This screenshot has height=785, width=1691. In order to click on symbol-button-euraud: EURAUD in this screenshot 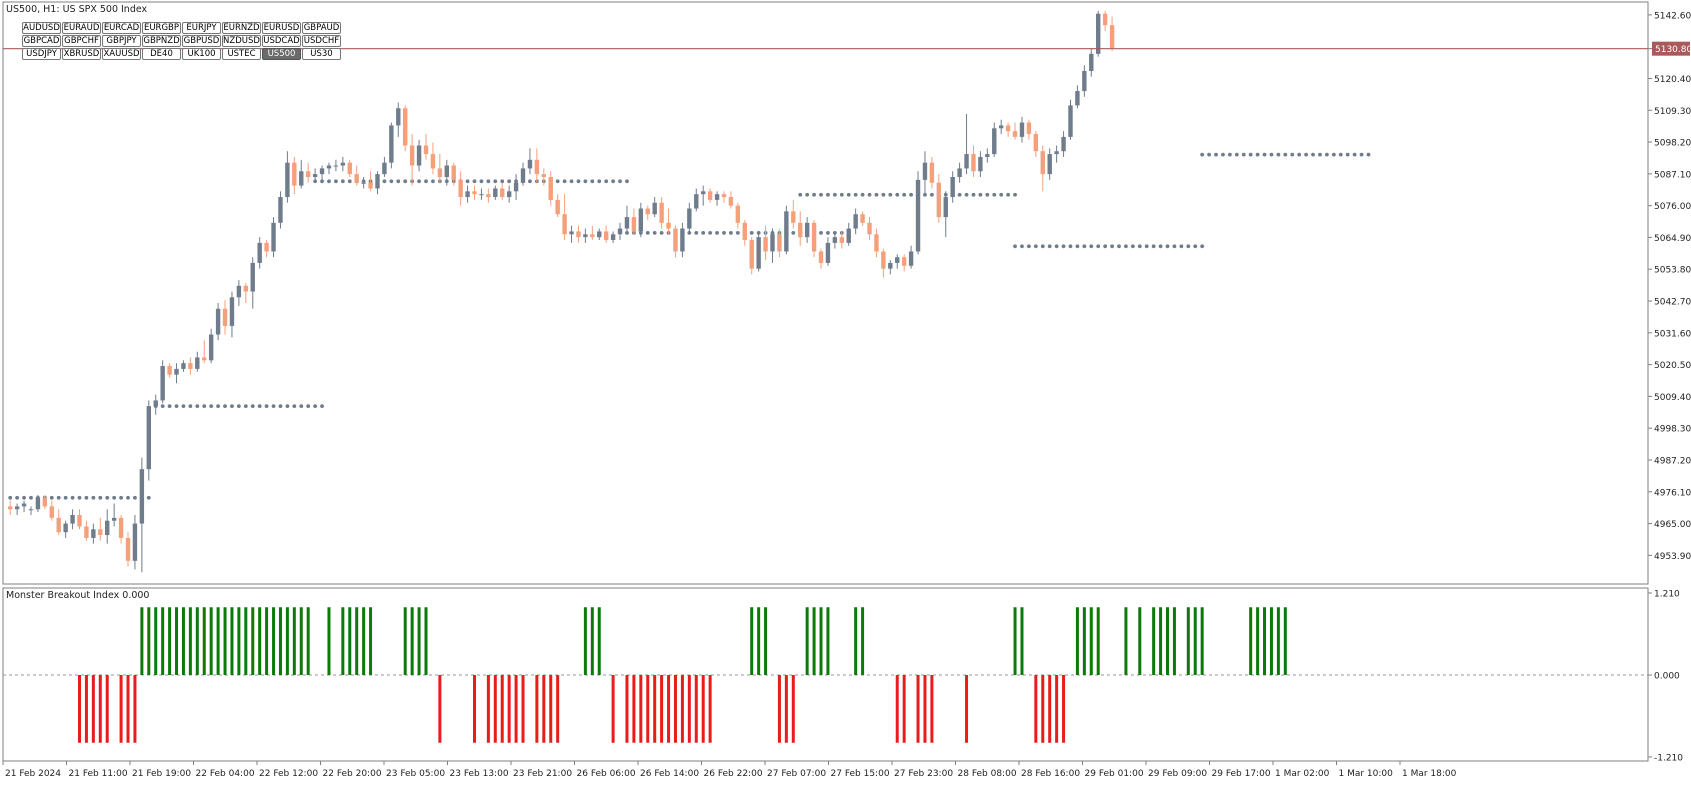, I will do `click(81, 28)`.